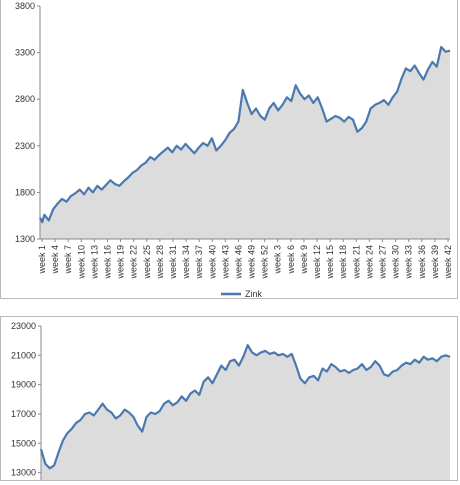  Describe the element at coordinates (23, 326) in the screenshot. I see `y-tick-label: 23000` at that location.